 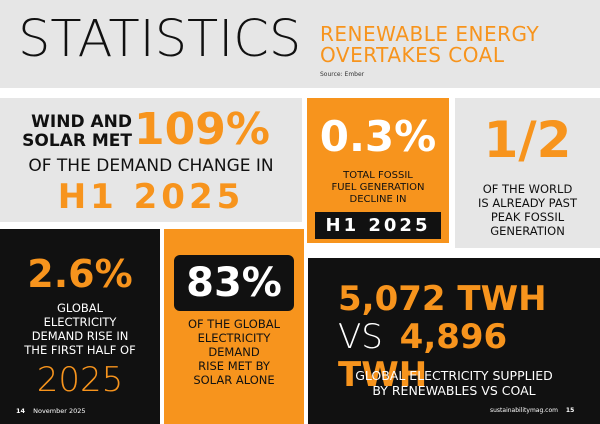 What do you see at coordinates (524, 410) in the screenshot?
I see `site-url: sustainabilitymag.com` at bounding box center [524, 410].